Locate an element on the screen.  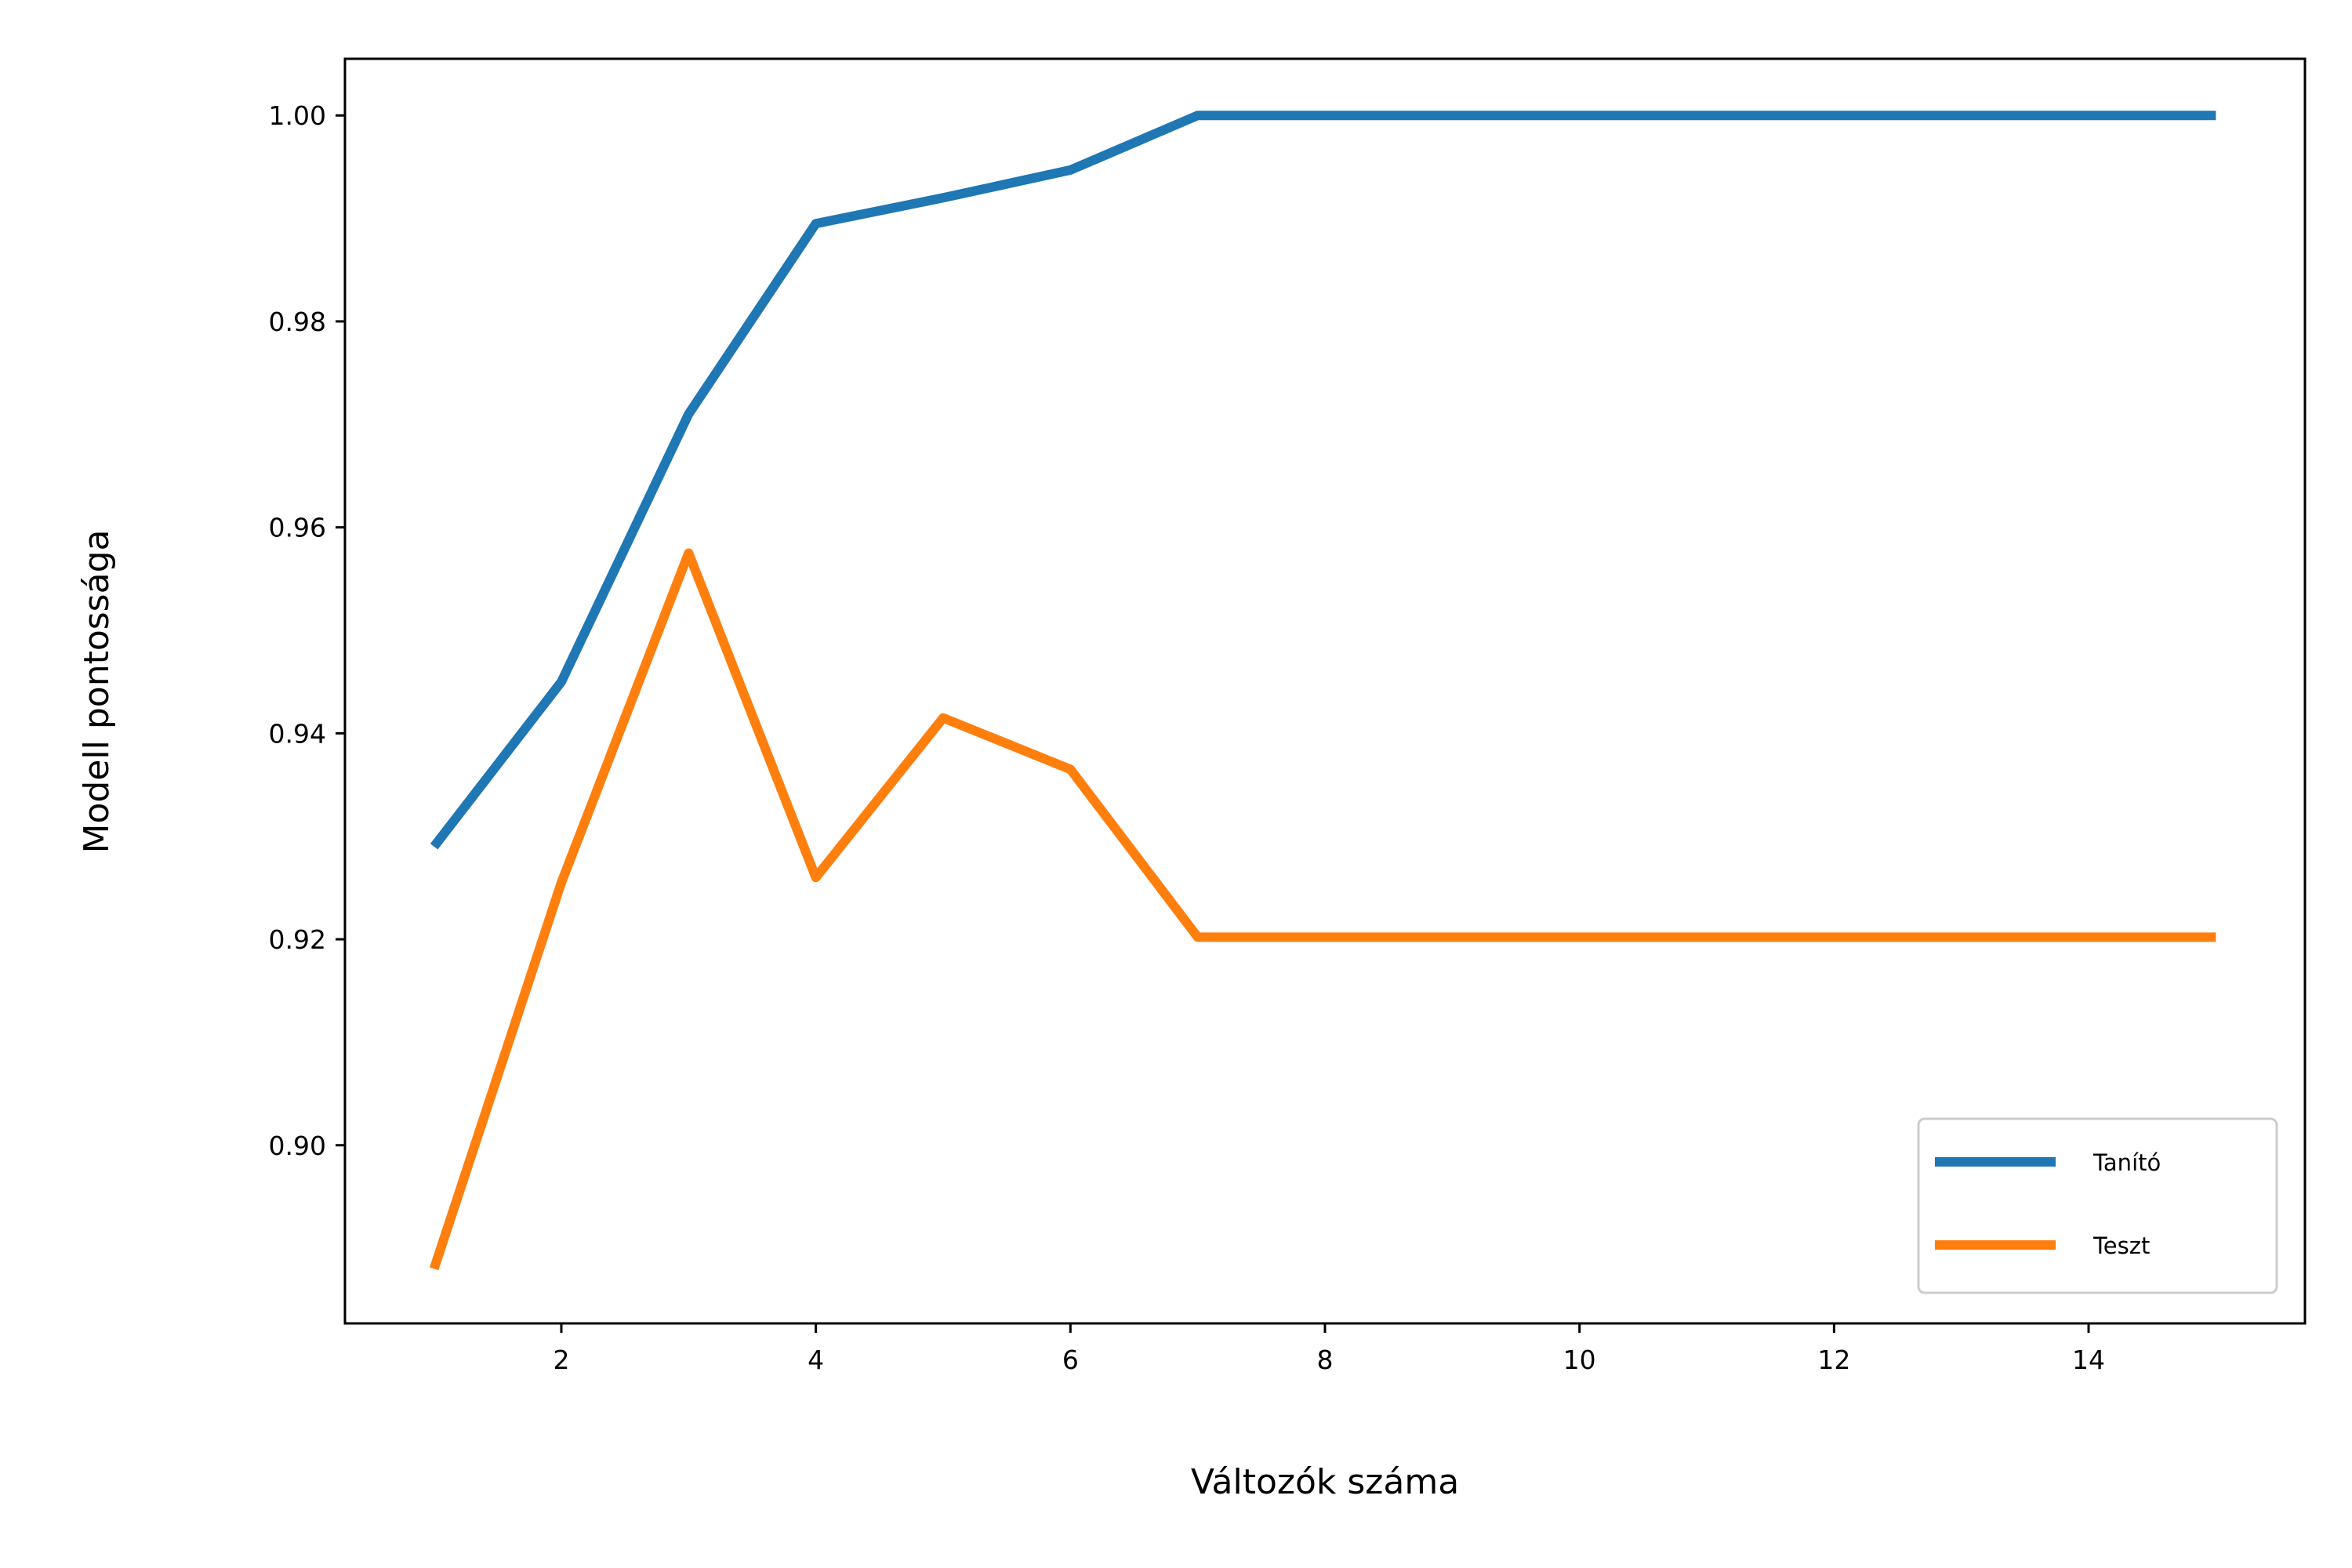
legend-box is located at coordinates (2097, 1205).